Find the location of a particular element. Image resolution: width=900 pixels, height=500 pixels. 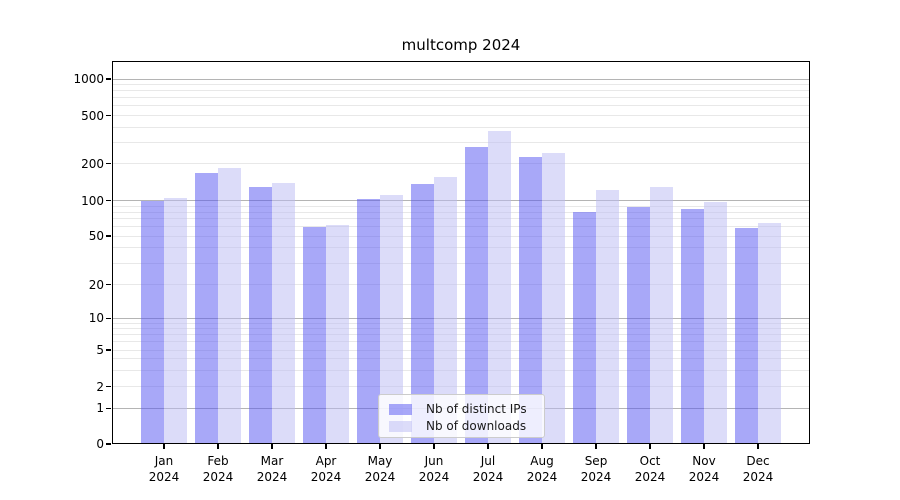

x-tick-label: Mar 2024 is located at coordinates (272, 469).